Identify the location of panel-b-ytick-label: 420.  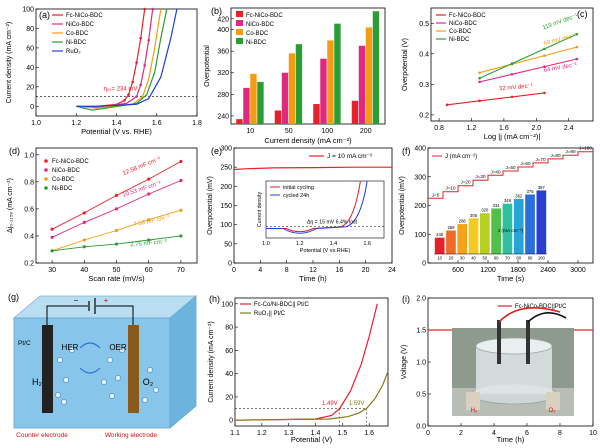
(223, 19).